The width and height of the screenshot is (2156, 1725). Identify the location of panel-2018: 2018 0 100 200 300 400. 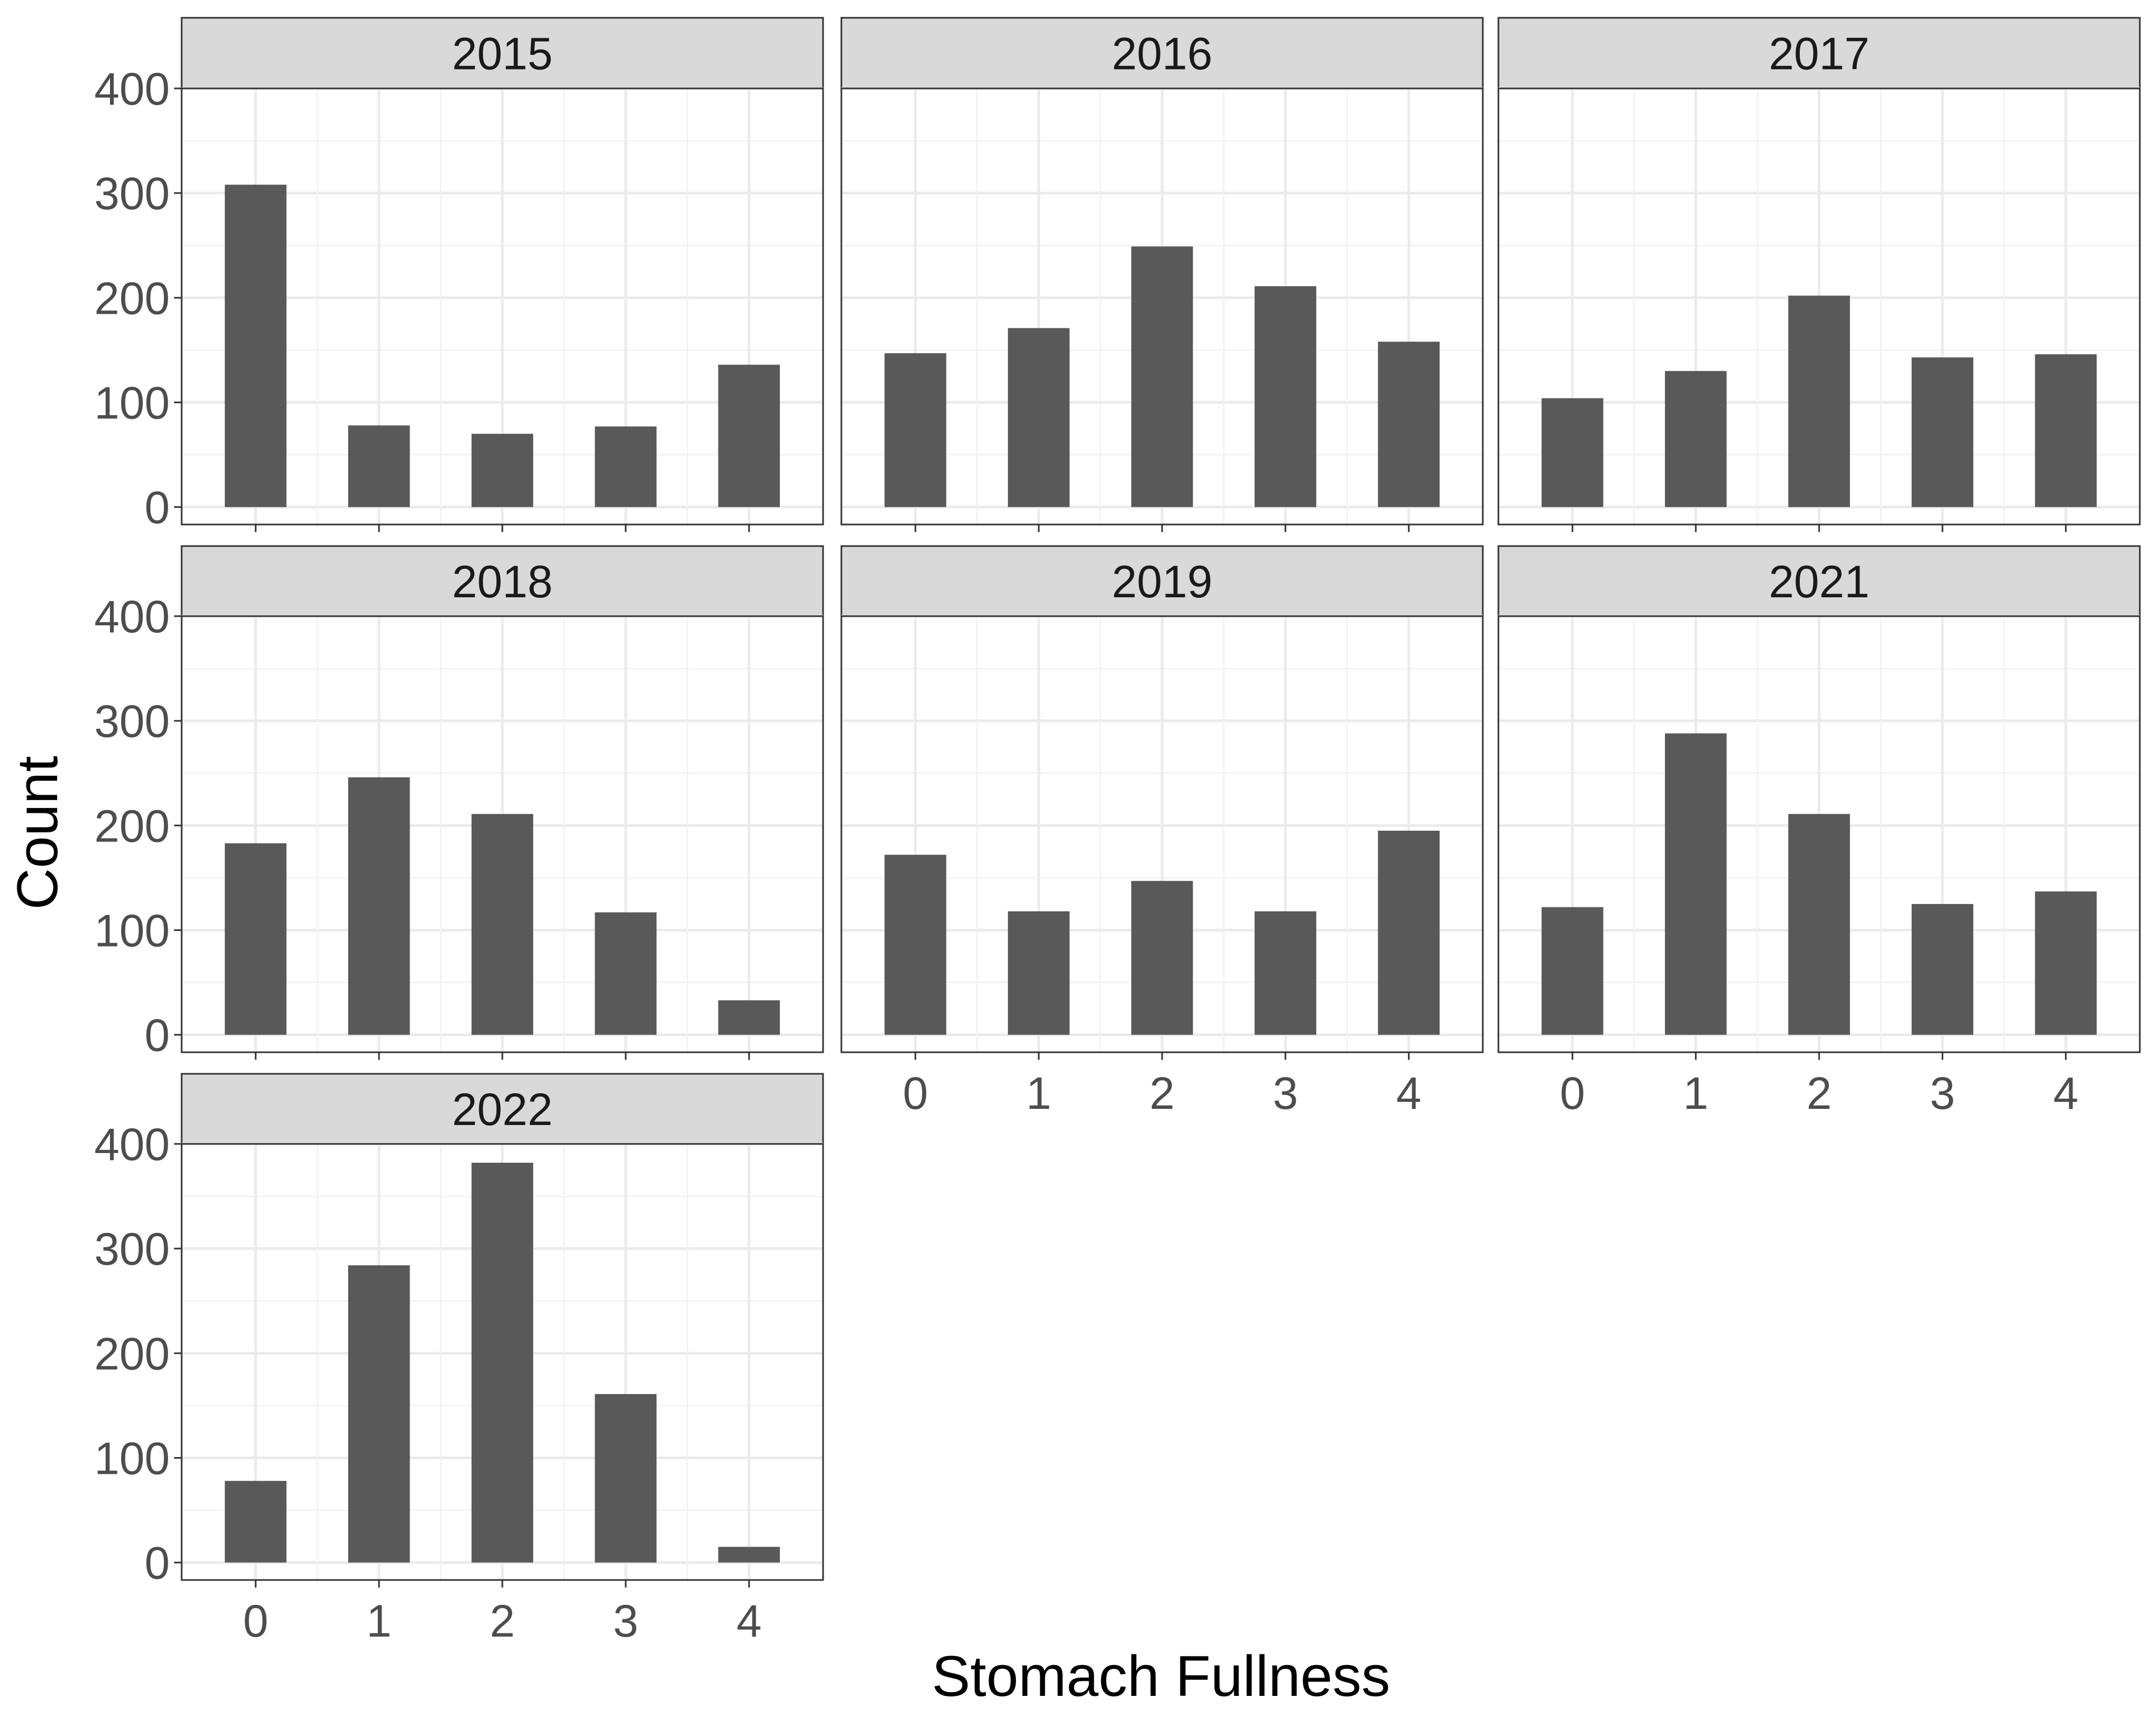
(459, 803).